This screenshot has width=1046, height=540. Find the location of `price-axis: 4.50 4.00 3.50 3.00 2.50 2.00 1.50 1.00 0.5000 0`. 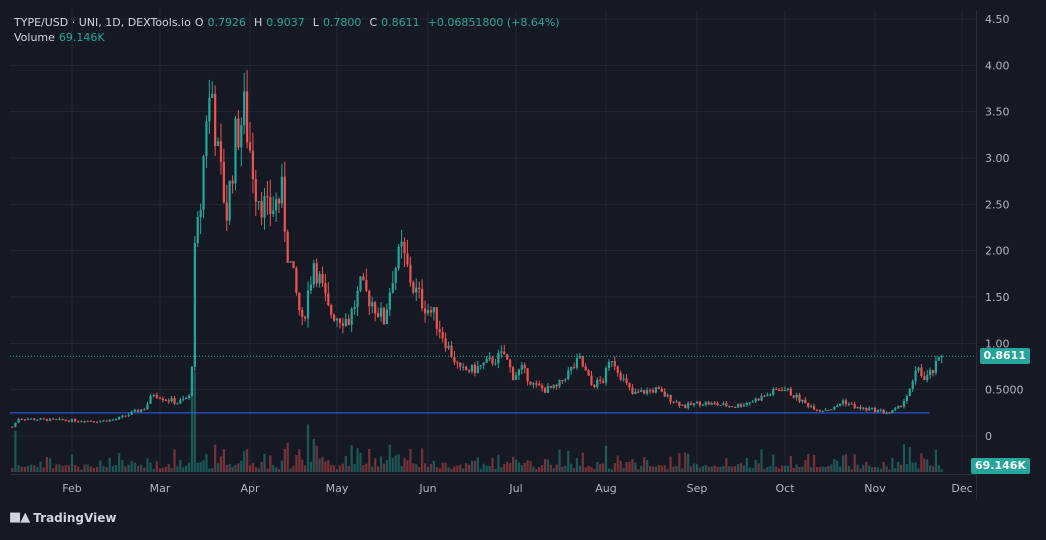

price-axis: 4.50 4.00 3.50 3.00 2.50 2.00 1.50 1.00 0.5000 0 is located at coordinates (1004, 228).